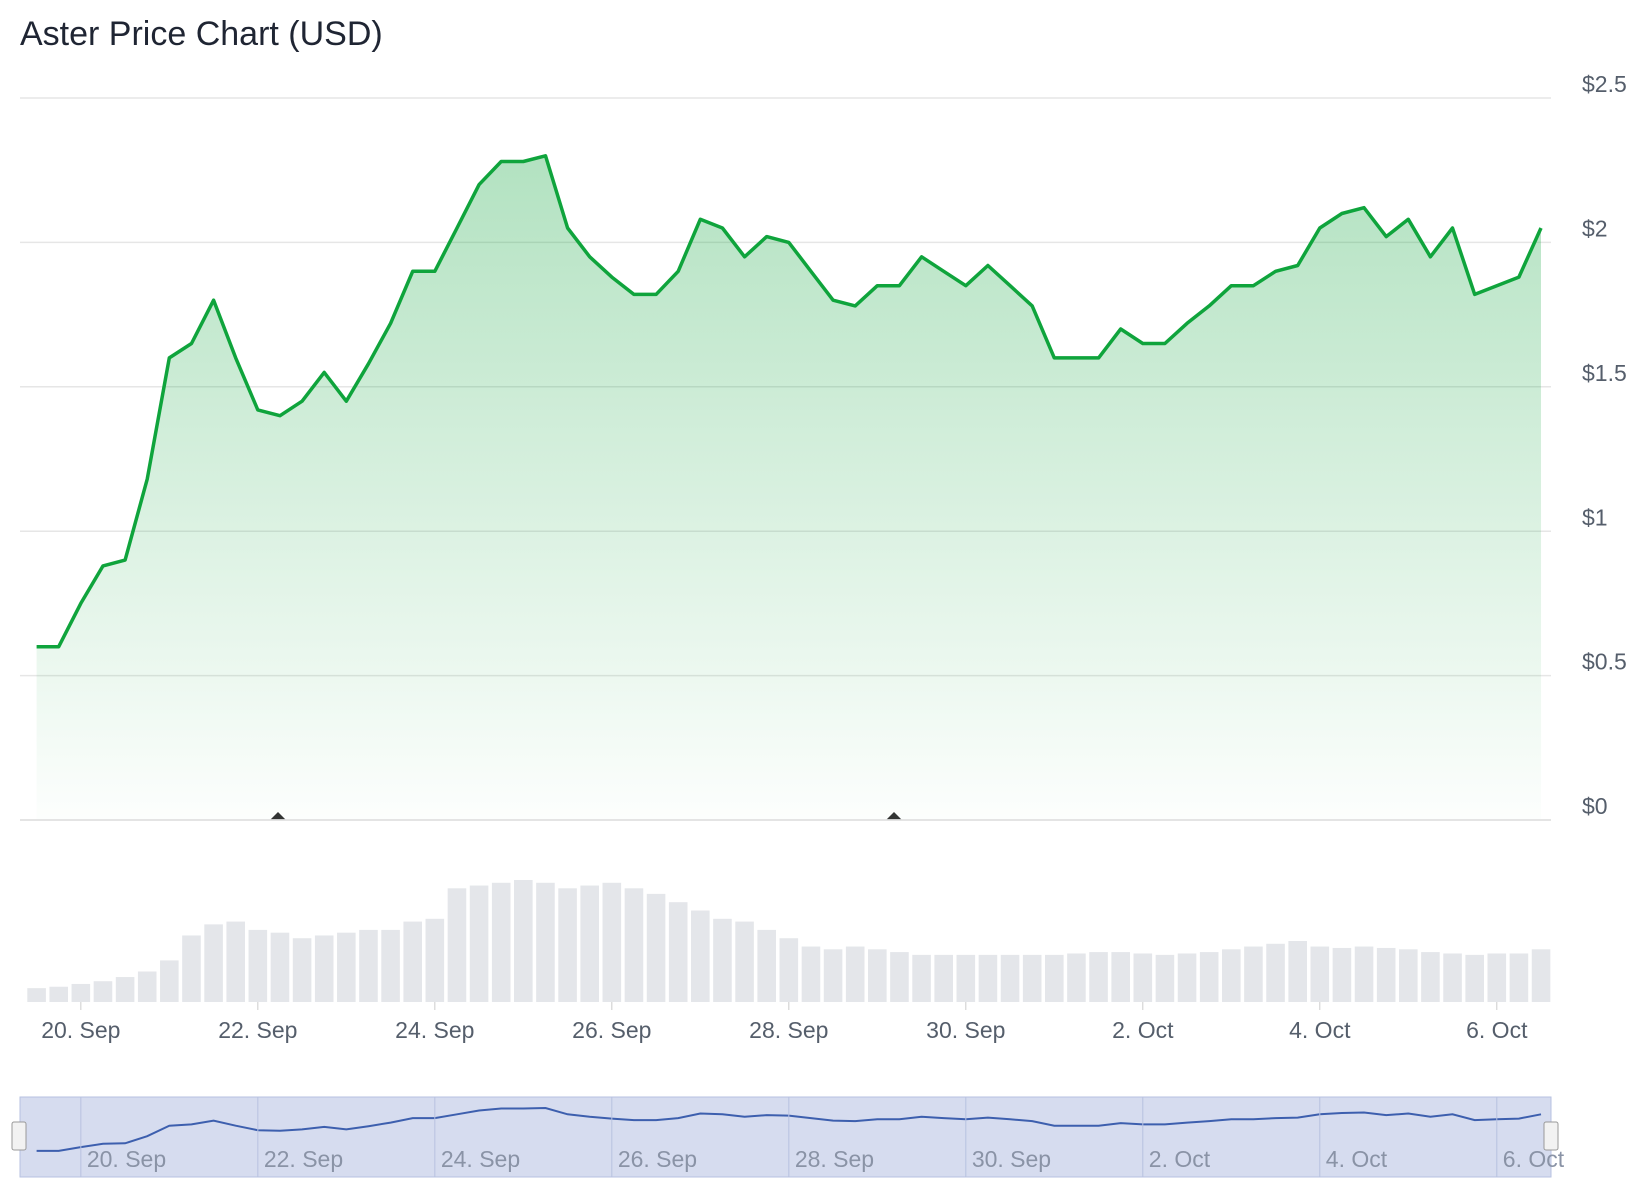  I want to click on navigator-label: 20. Sep, so click(126, 1159).